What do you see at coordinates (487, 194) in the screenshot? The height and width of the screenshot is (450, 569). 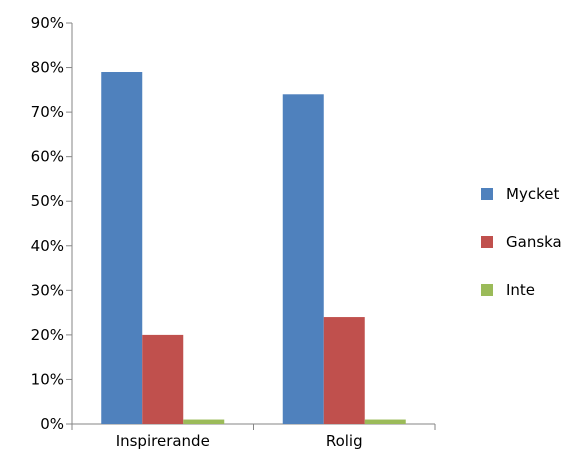 I see `legend-swatch-mycket` at bounding box center [487, 194].